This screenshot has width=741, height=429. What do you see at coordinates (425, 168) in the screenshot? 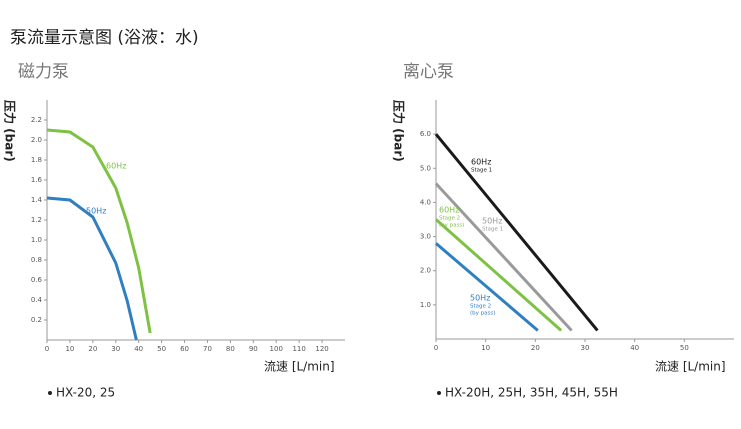
I see `y-tick-label: 5.0` at bounding box center [425, 168].